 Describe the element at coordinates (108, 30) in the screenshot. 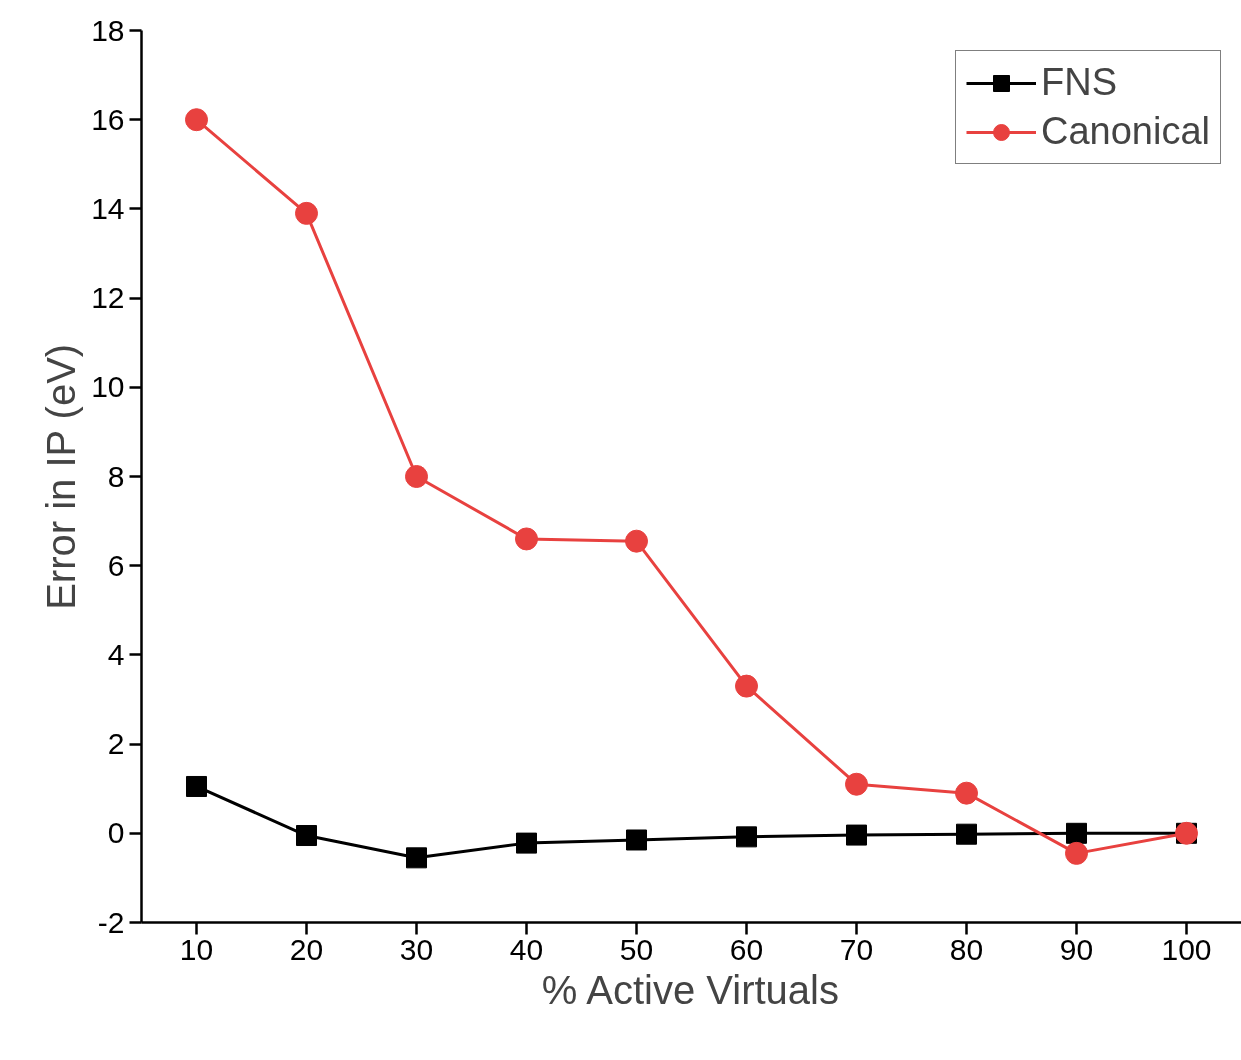

I see `y-tick-label: 18` at that location.